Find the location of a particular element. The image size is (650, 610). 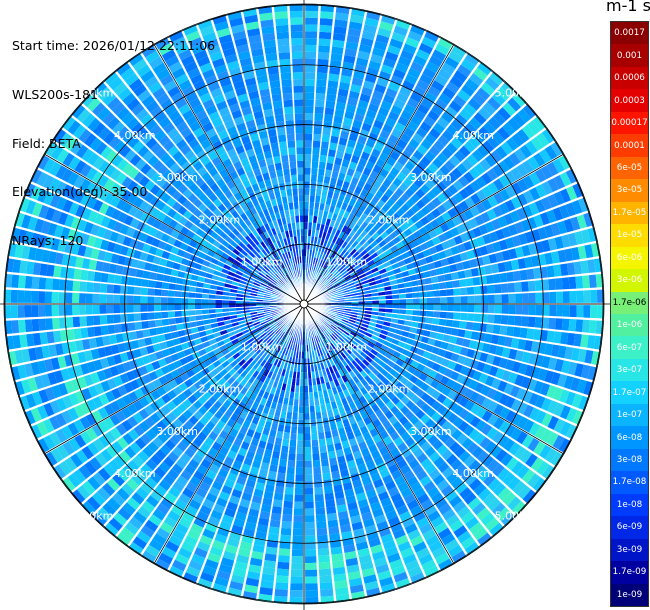

colorbar-level: 1.7e-07 is located at coordinates (629, 392).